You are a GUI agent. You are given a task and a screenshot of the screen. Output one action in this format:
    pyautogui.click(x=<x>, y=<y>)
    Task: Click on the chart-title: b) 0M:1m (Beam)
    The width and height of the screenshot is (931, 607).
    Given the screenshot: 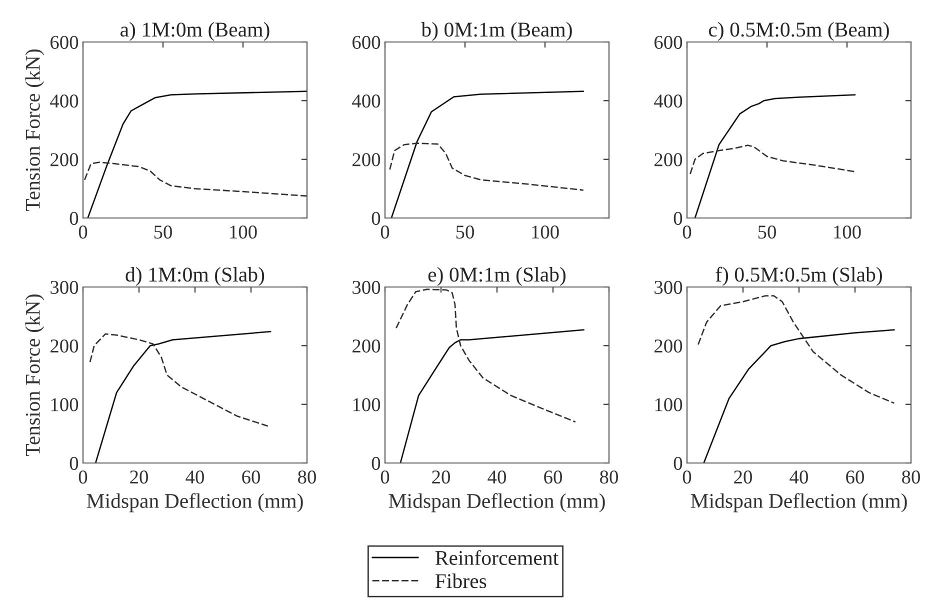 What is the action you would take?
    pyautogui.click(x=496, y=31)
    